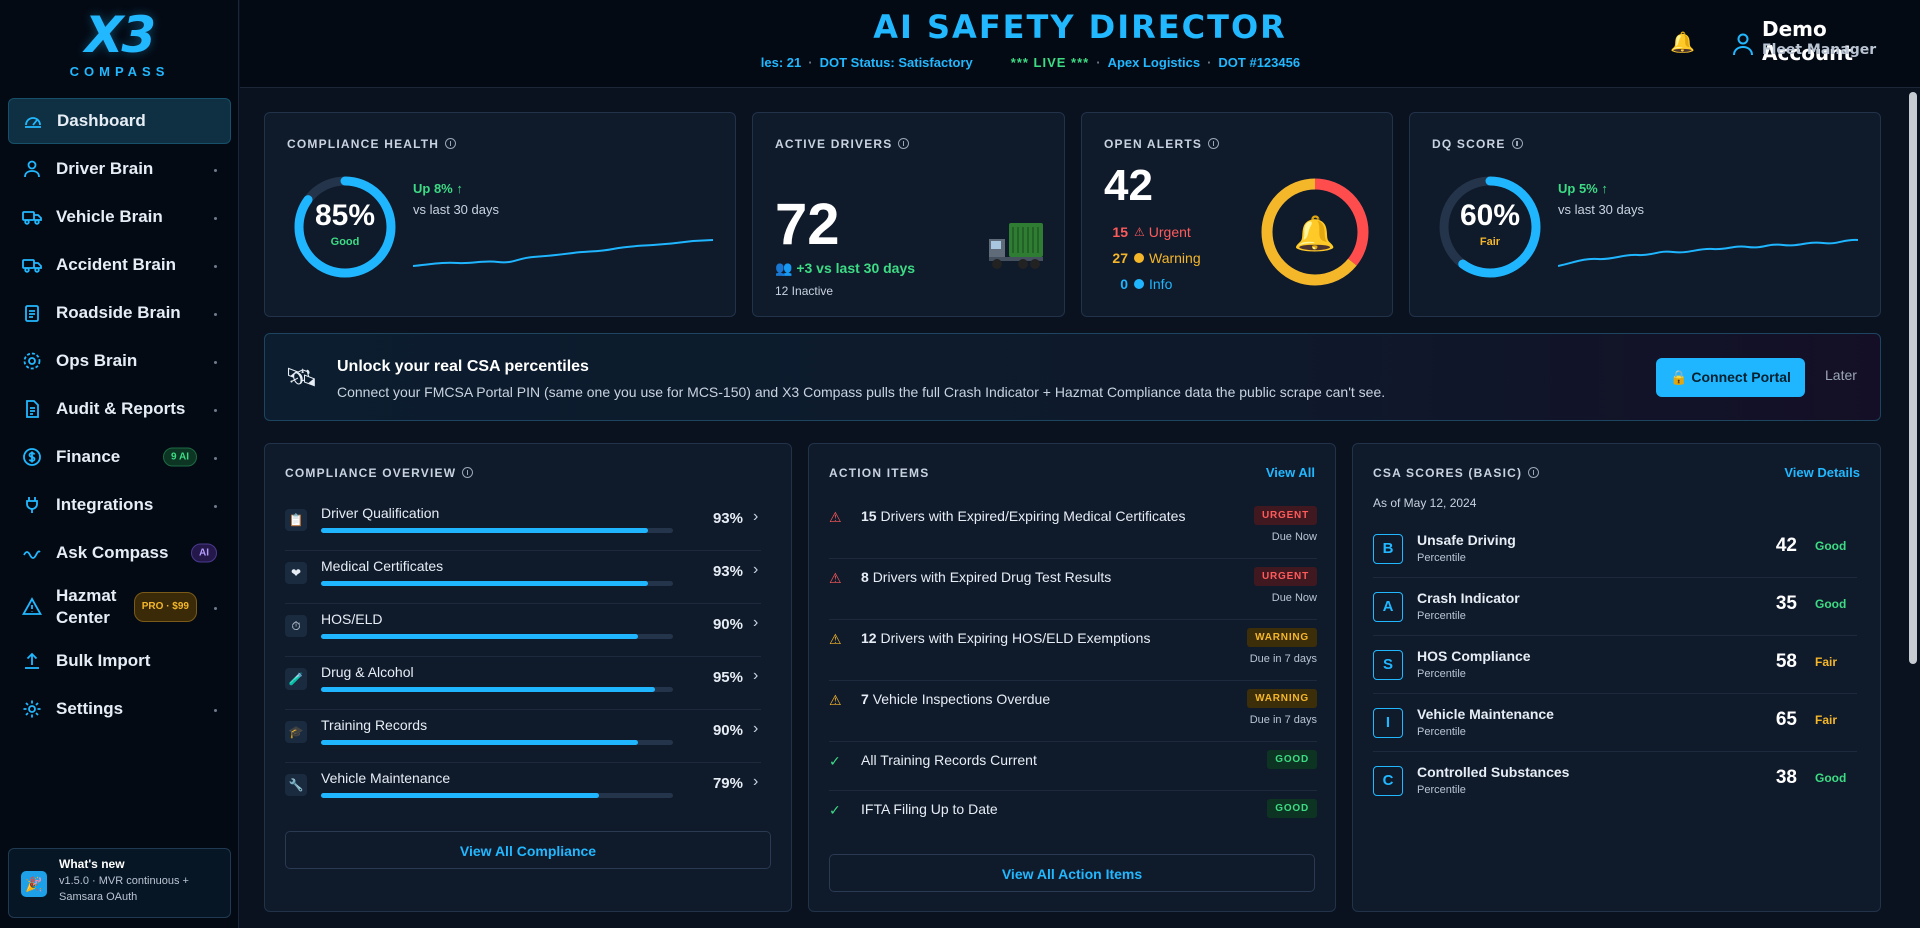  What do you see at coordinates (32, 457) in the screenshot?
I see `dollar-icon` at bounding box center [32, 457].